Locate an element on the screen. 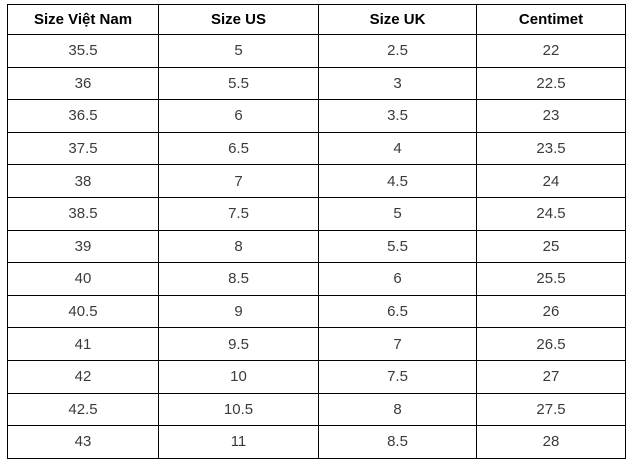 This screenshot has width=632, height=471. table-cell: 24.5 is located at coordinates (551, 213).